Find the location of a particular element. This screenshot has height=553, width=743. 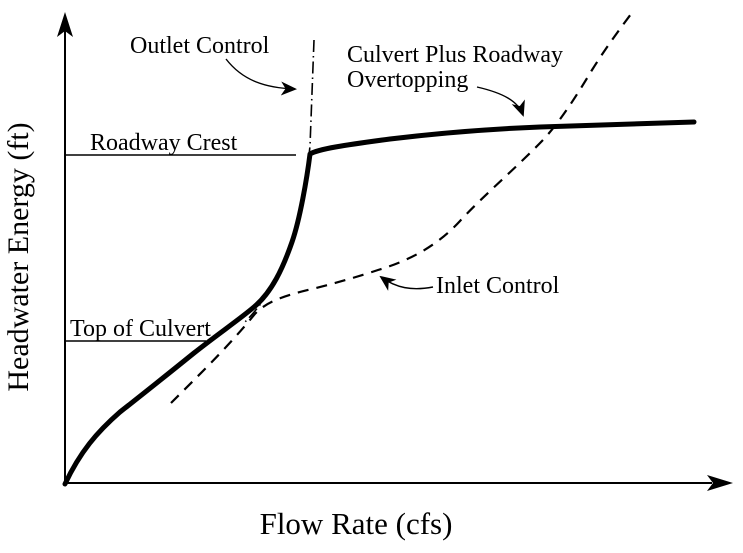

y-axis-arrowhead-icon is located at coordinates (65, 24).